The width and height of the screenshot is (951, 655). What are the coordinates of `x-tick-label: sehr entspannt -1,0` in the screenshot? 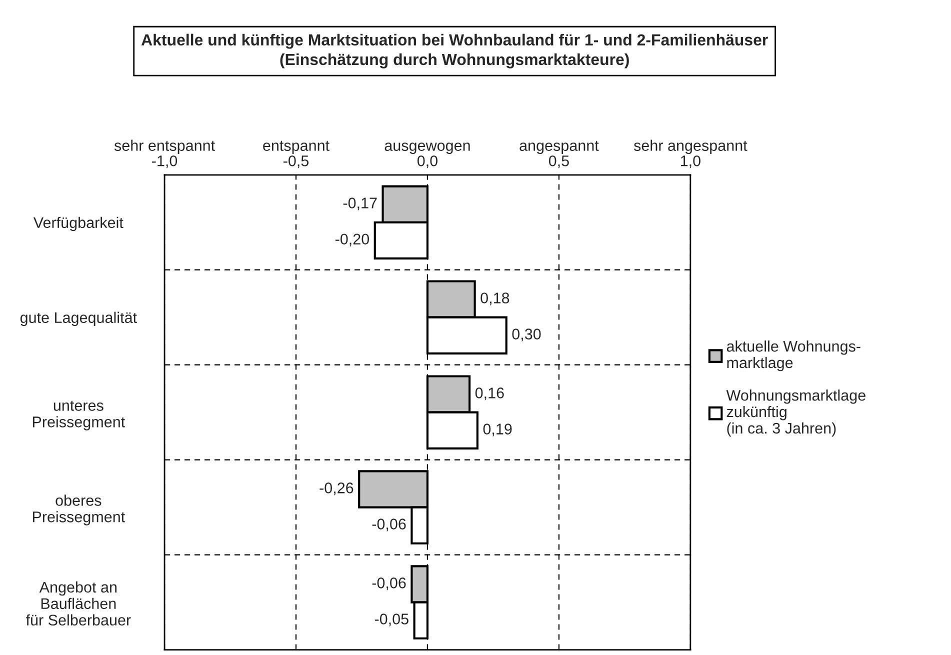 It's located at (164, 154).